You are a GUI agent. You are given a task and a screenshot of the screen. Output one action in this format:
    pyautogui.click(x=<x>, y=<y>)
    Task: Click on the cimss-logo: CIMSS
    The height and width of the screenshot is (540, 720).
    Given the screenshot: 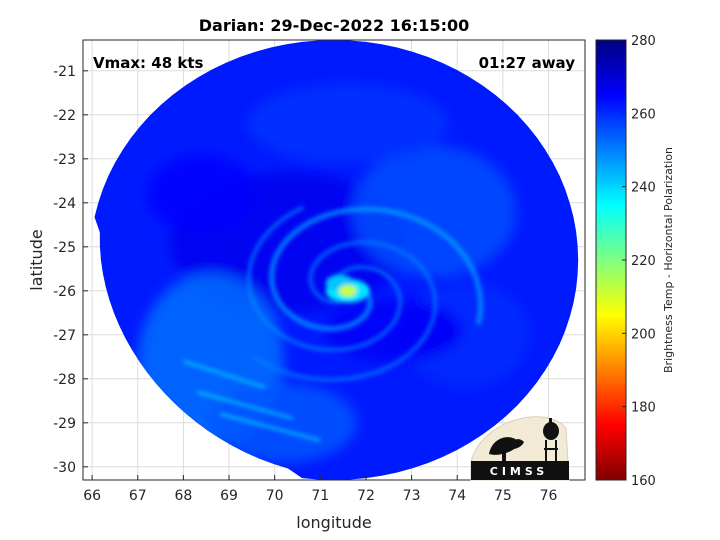 What is the action you would take?
    pyautogui.click(x=520, y=448)
    